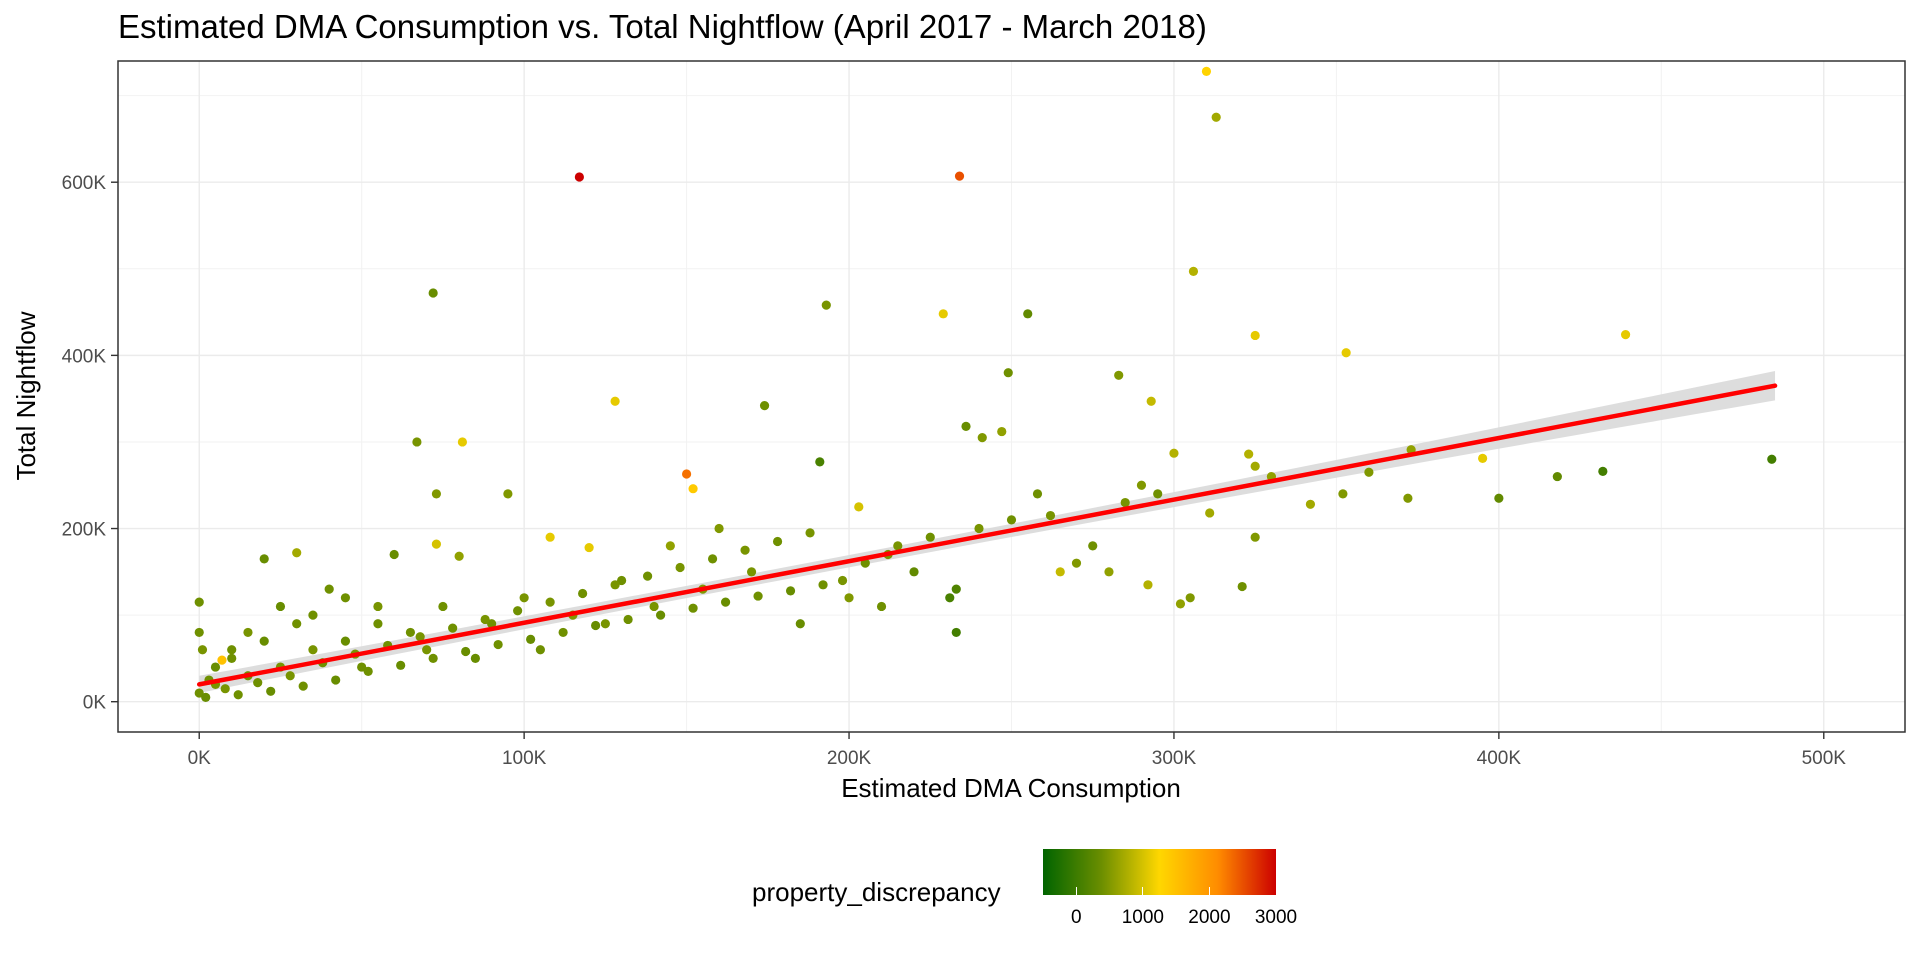  I want to click on x-tick-label: 100K, so click(524, 758).